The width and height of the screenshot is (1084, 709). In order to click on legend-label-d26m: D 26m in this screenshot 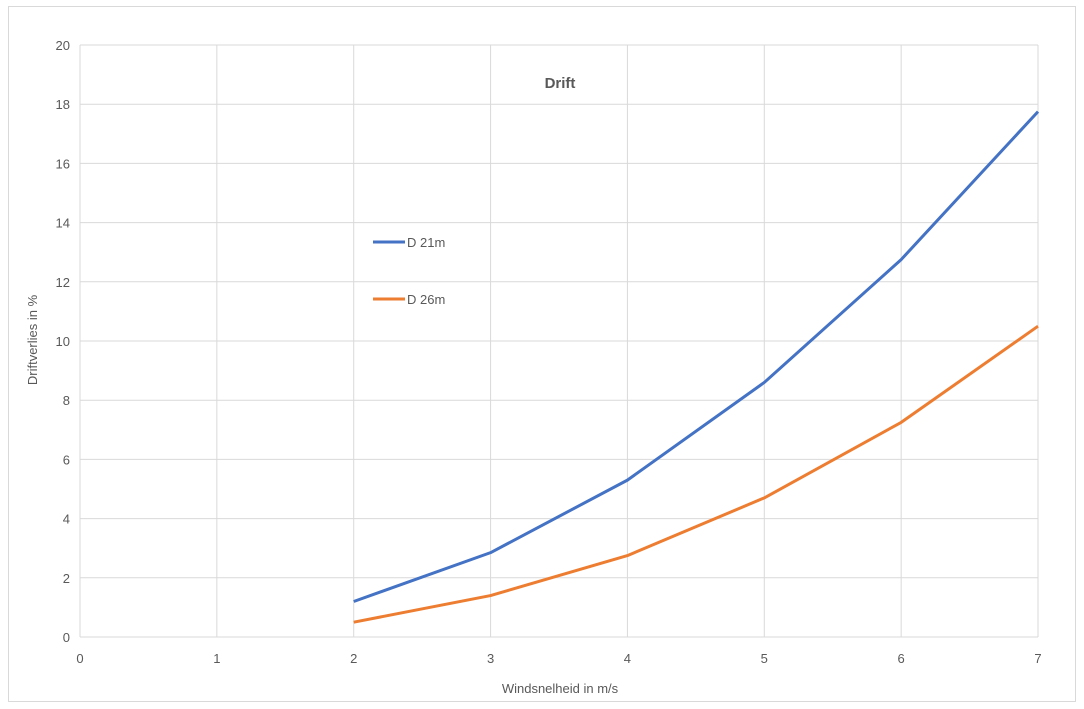, I will do `click(426, 299)`.